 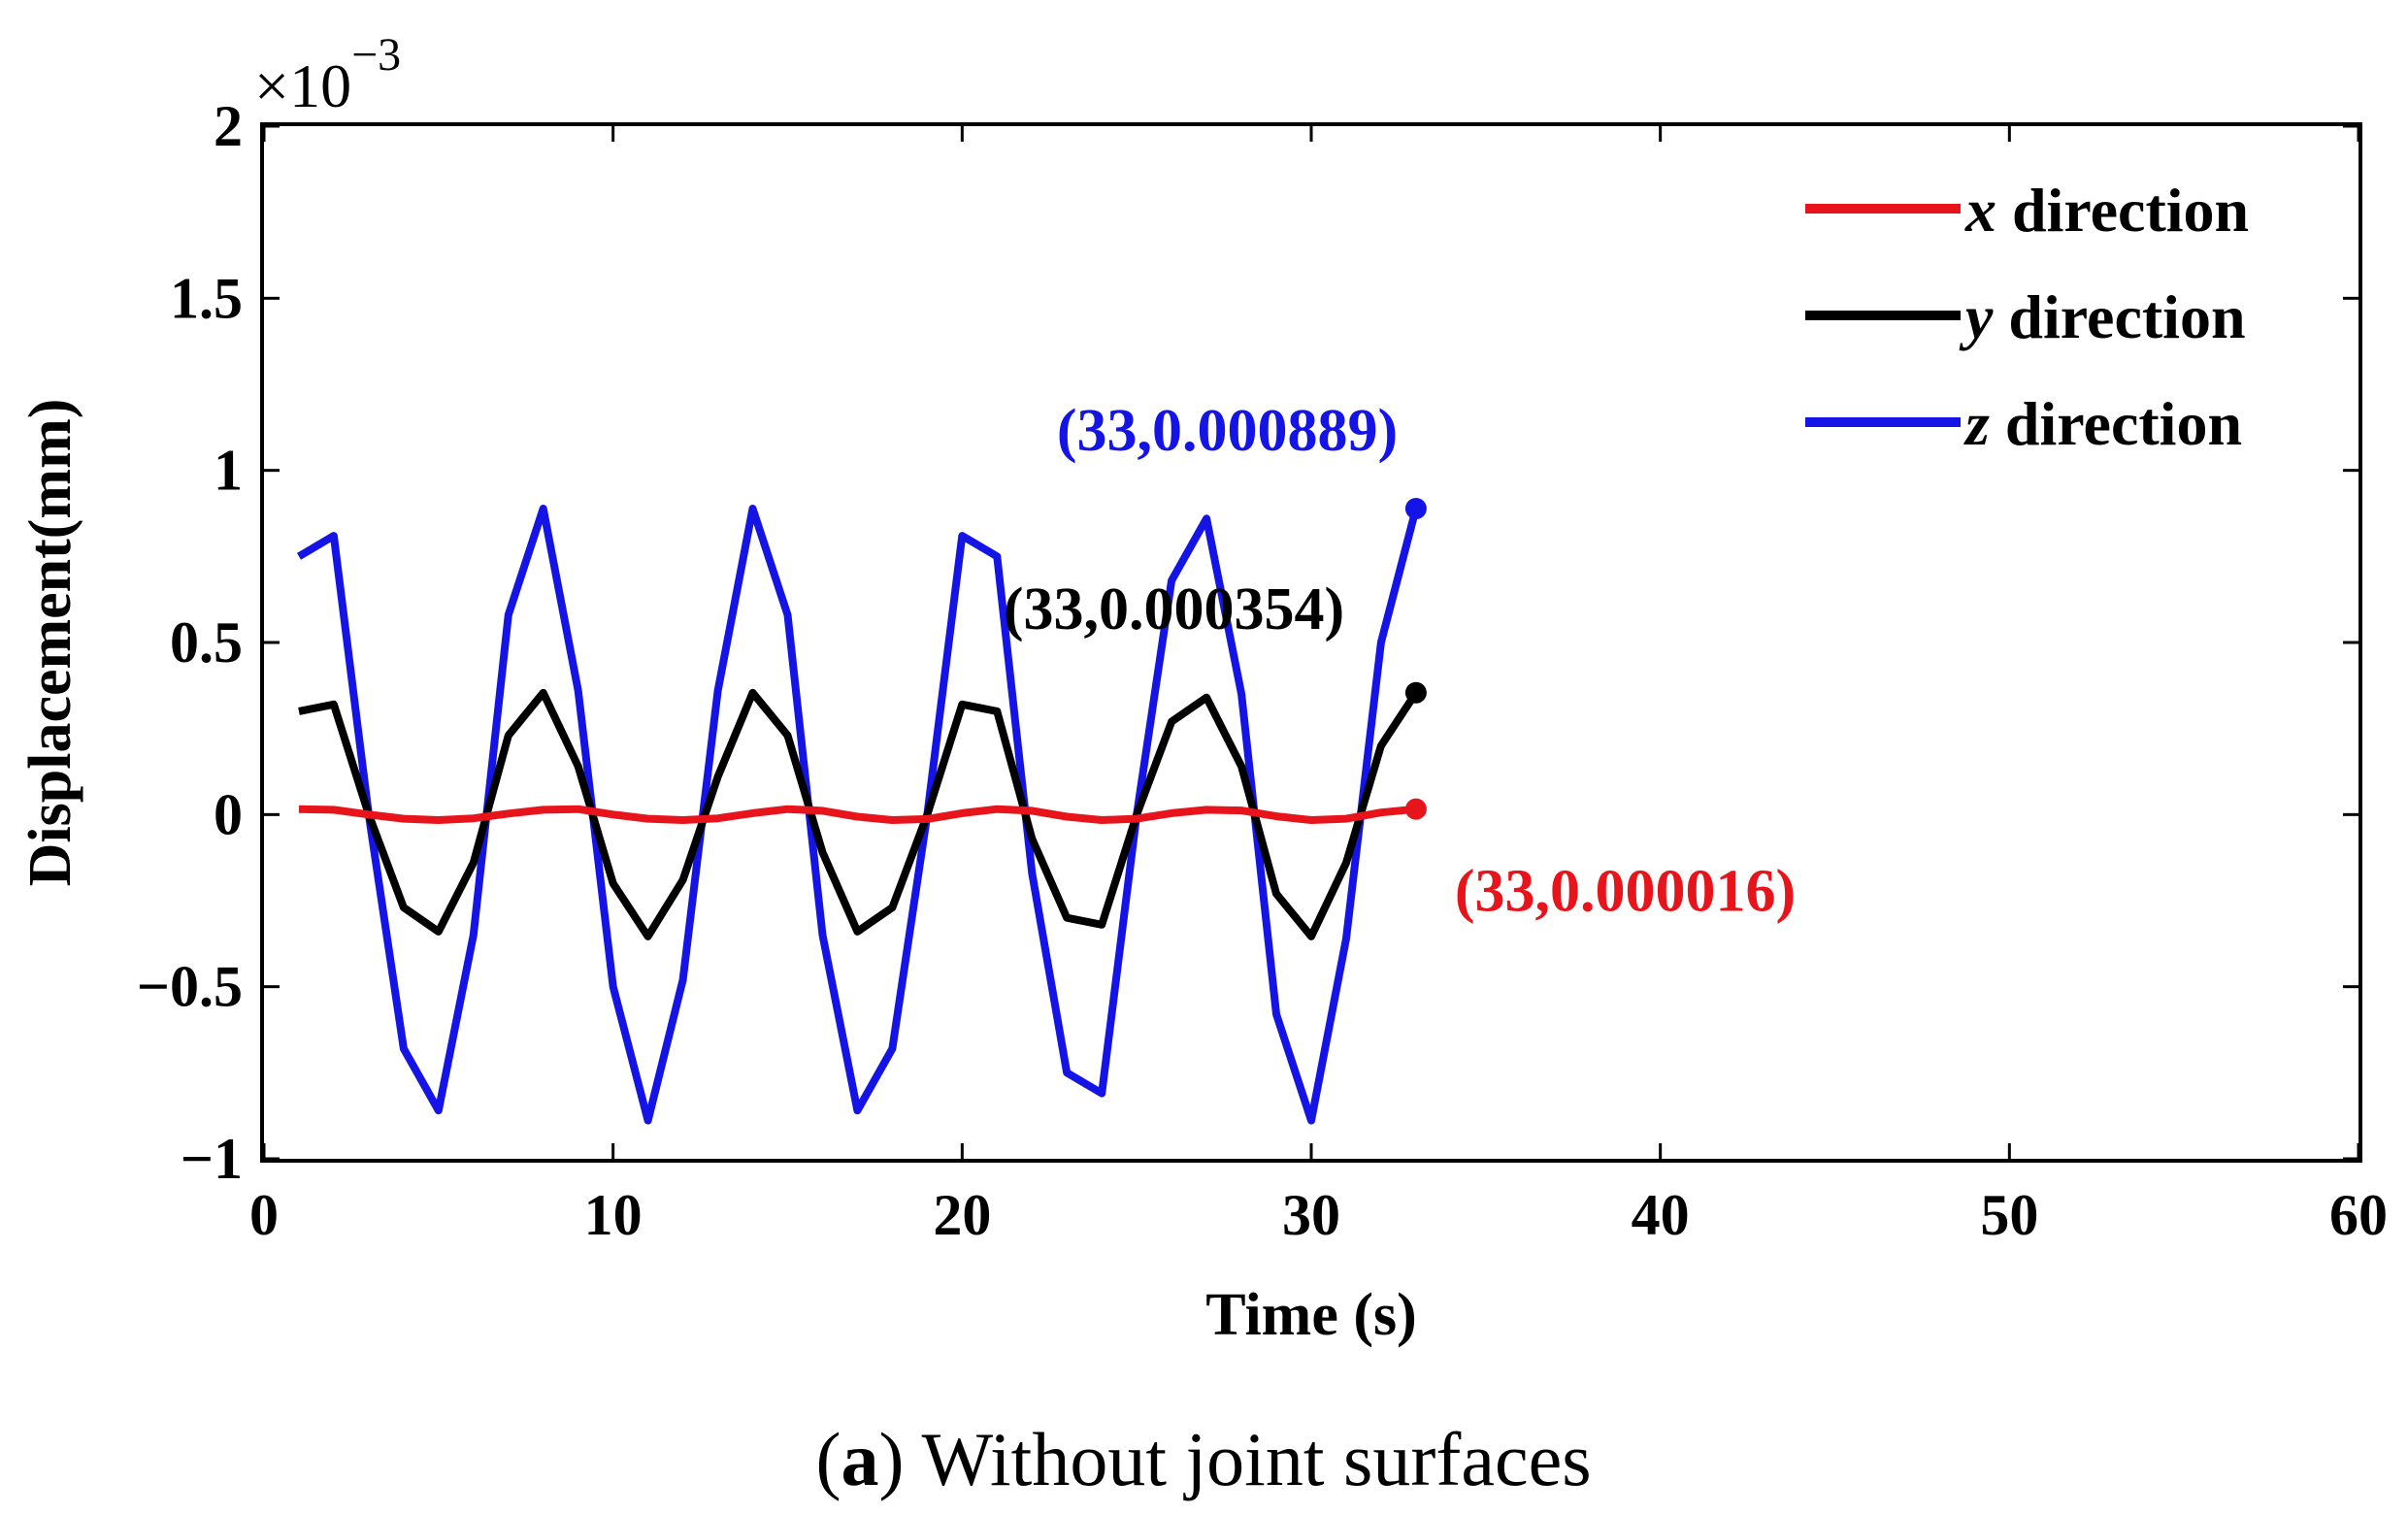 What do you see at coordinates (2122, 210) in the screenshot?
I see `legend-rest-x: direction` at bounding box center [2122, 210].